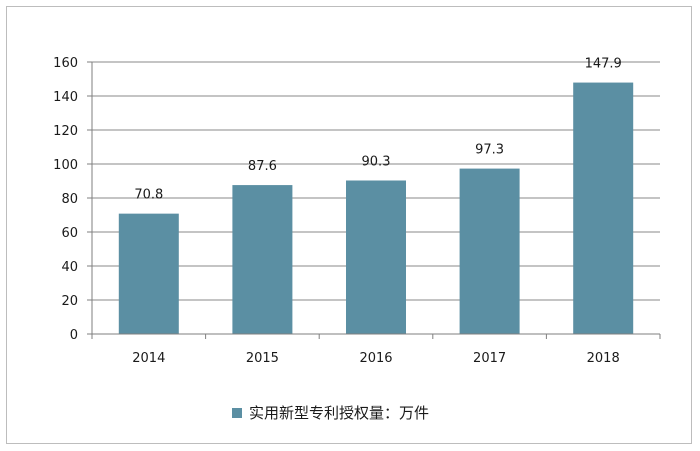  What do you see at coordinates (603, 64) in the screenshot?
I see `data-label-2018: 147.9` at bounding box center [603, 64].